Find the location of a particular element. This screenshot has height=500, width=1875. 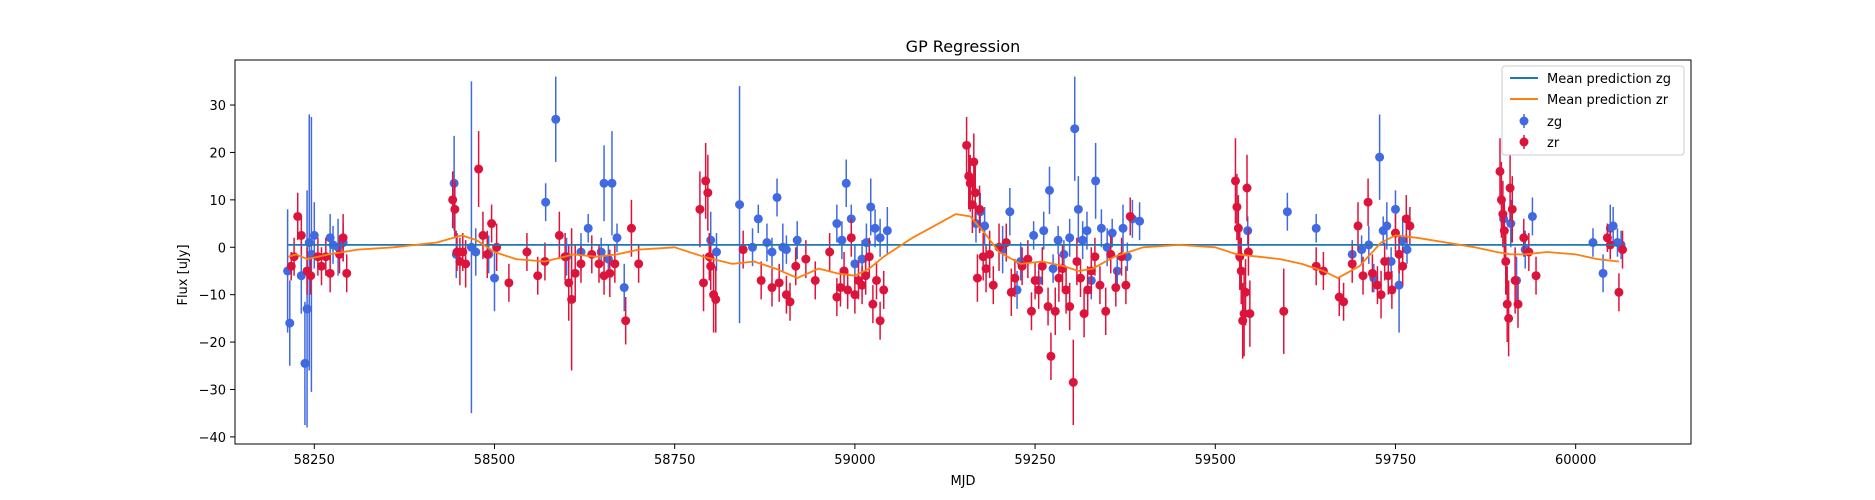

legend-zr-line-label: Mean prediction zr is located at coordinates (1608, 100).